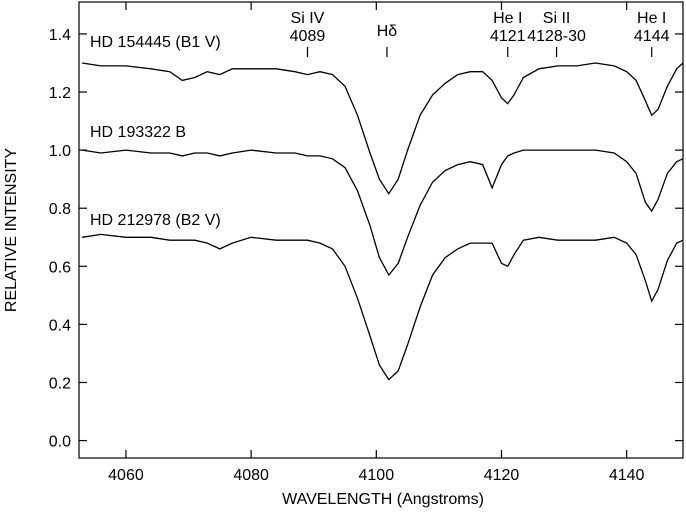 This screenshot has height=514, width=686. Describe the element at coordinates (60, 383) in the screenshot. I see `y-tick-label: 0.2` at that location.